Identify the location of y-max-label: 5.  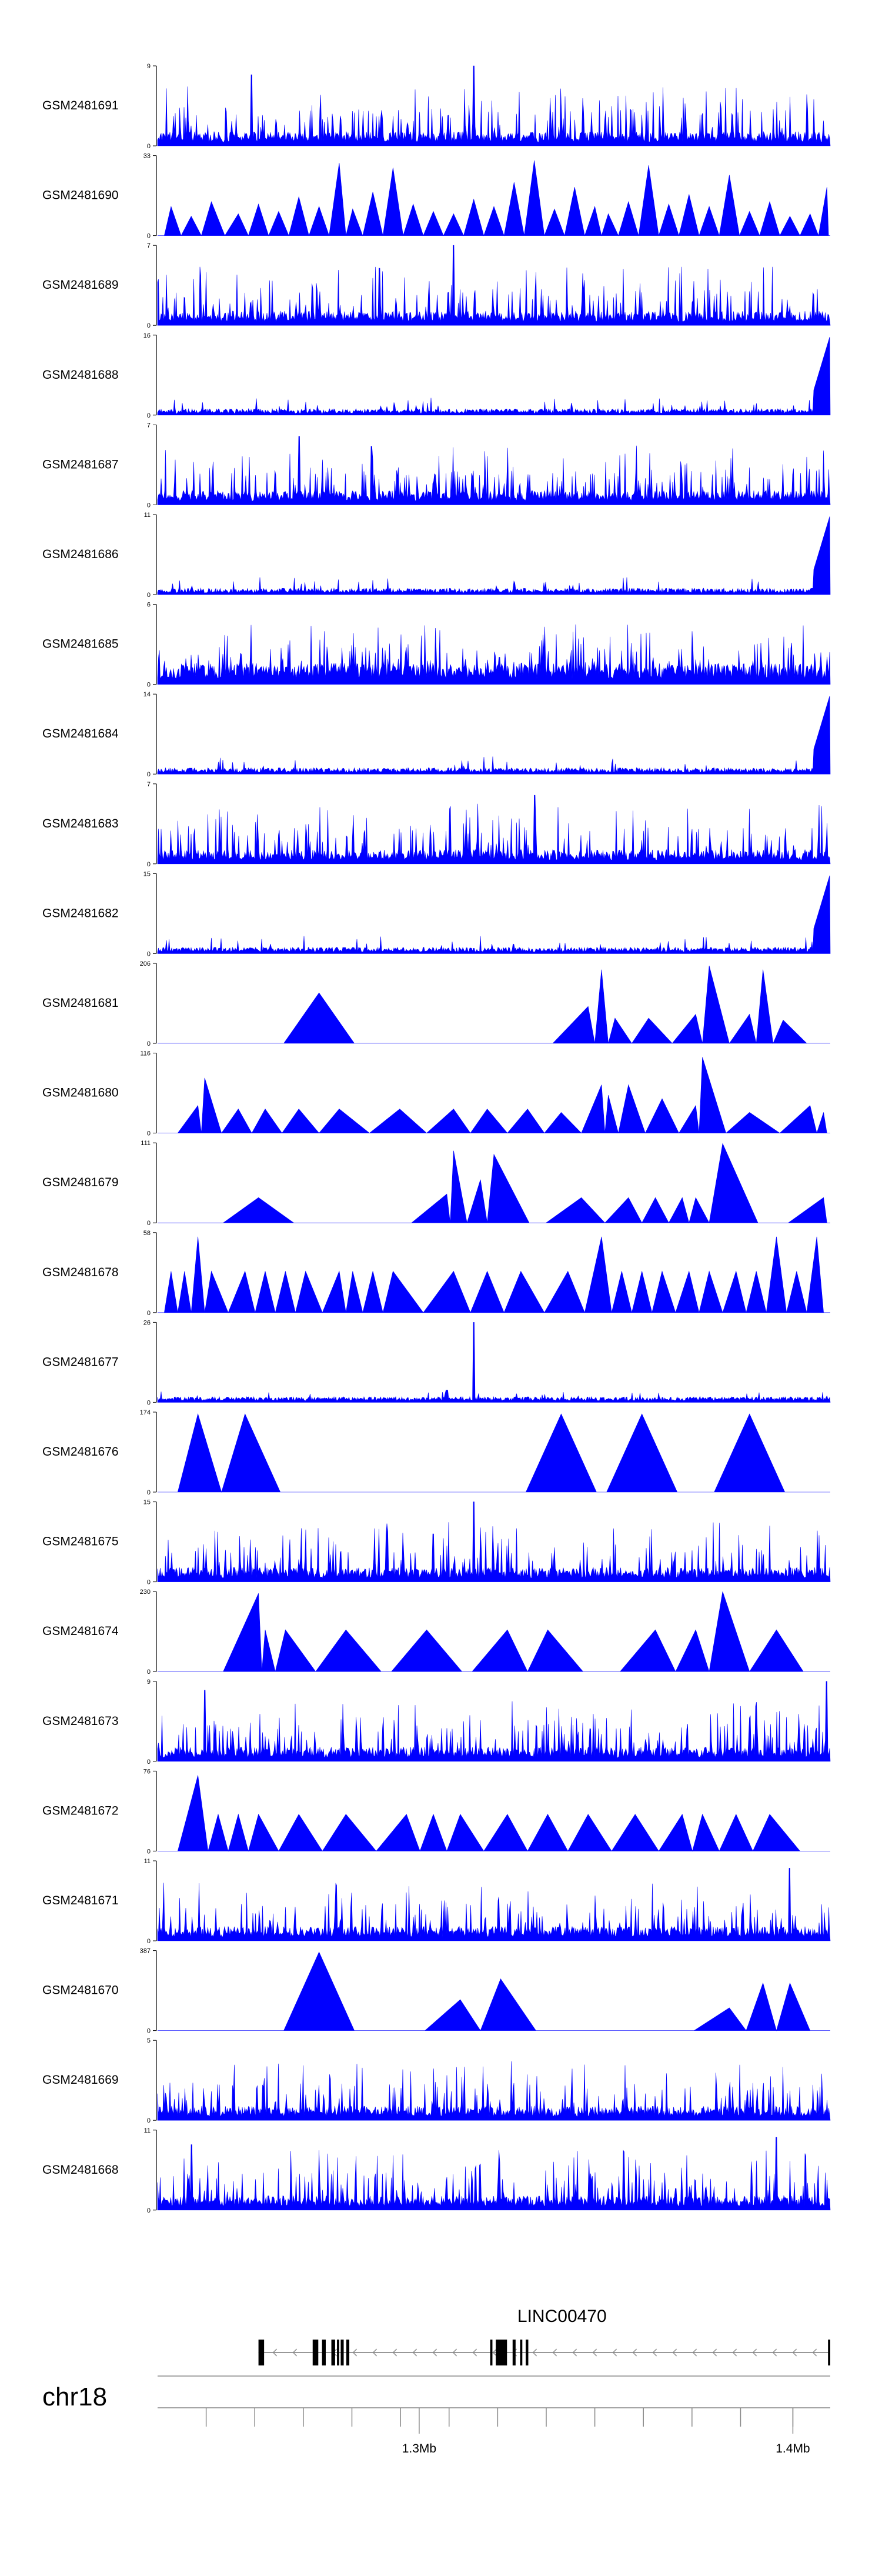
(149, 2040).